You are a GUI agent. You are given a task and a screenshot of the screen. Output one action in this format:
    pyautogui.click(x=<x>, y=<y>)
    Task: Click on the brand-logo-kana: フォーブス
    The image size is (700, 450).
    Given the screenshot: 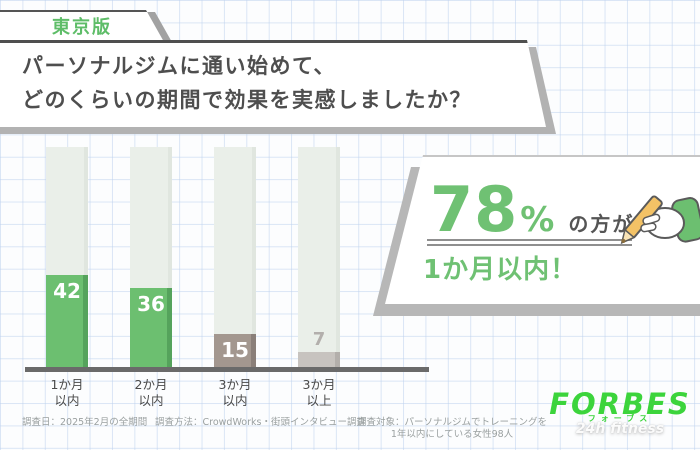 What is the action you would take?
    pyautogui.click(x=620, y=418)
    